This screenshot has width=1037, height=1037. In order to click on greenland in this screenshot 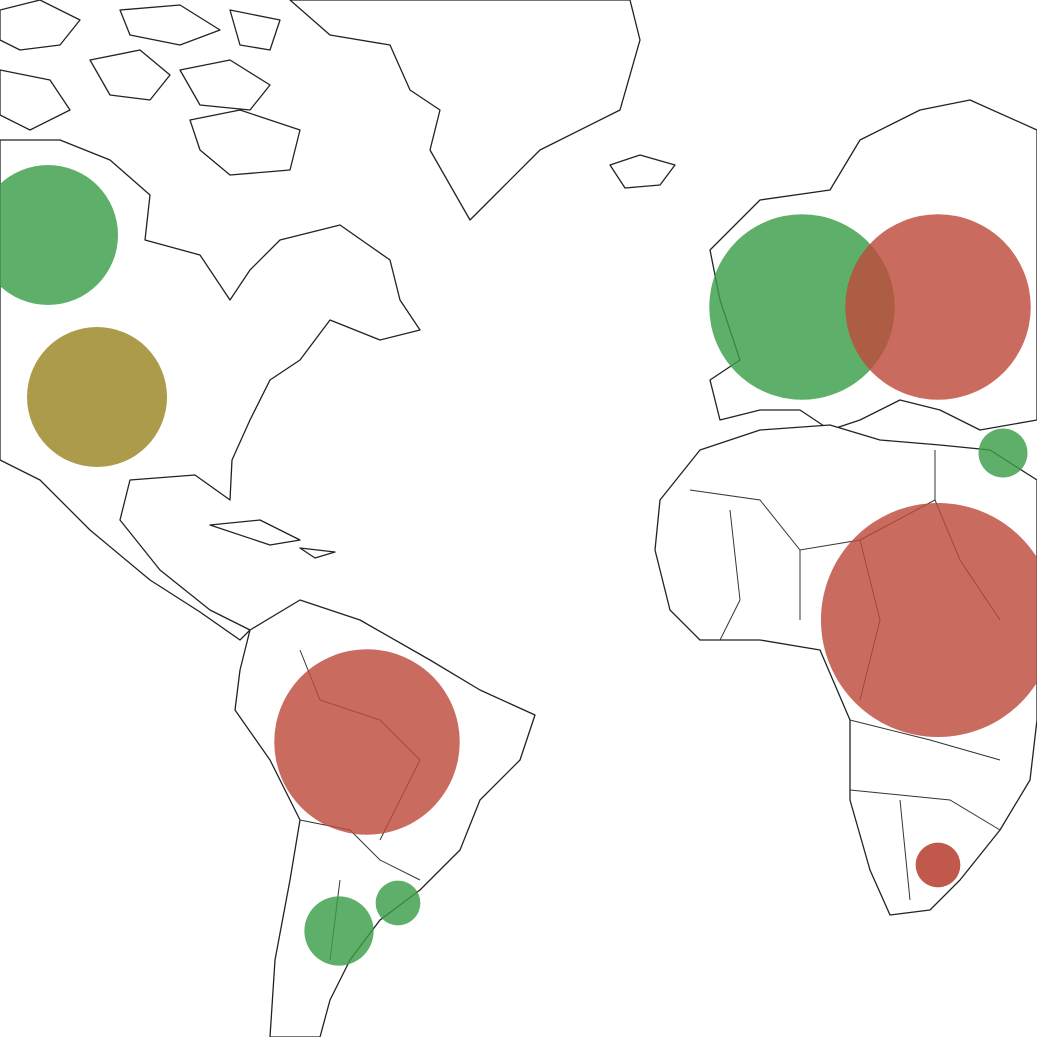, I will do `click(465, 110)`.